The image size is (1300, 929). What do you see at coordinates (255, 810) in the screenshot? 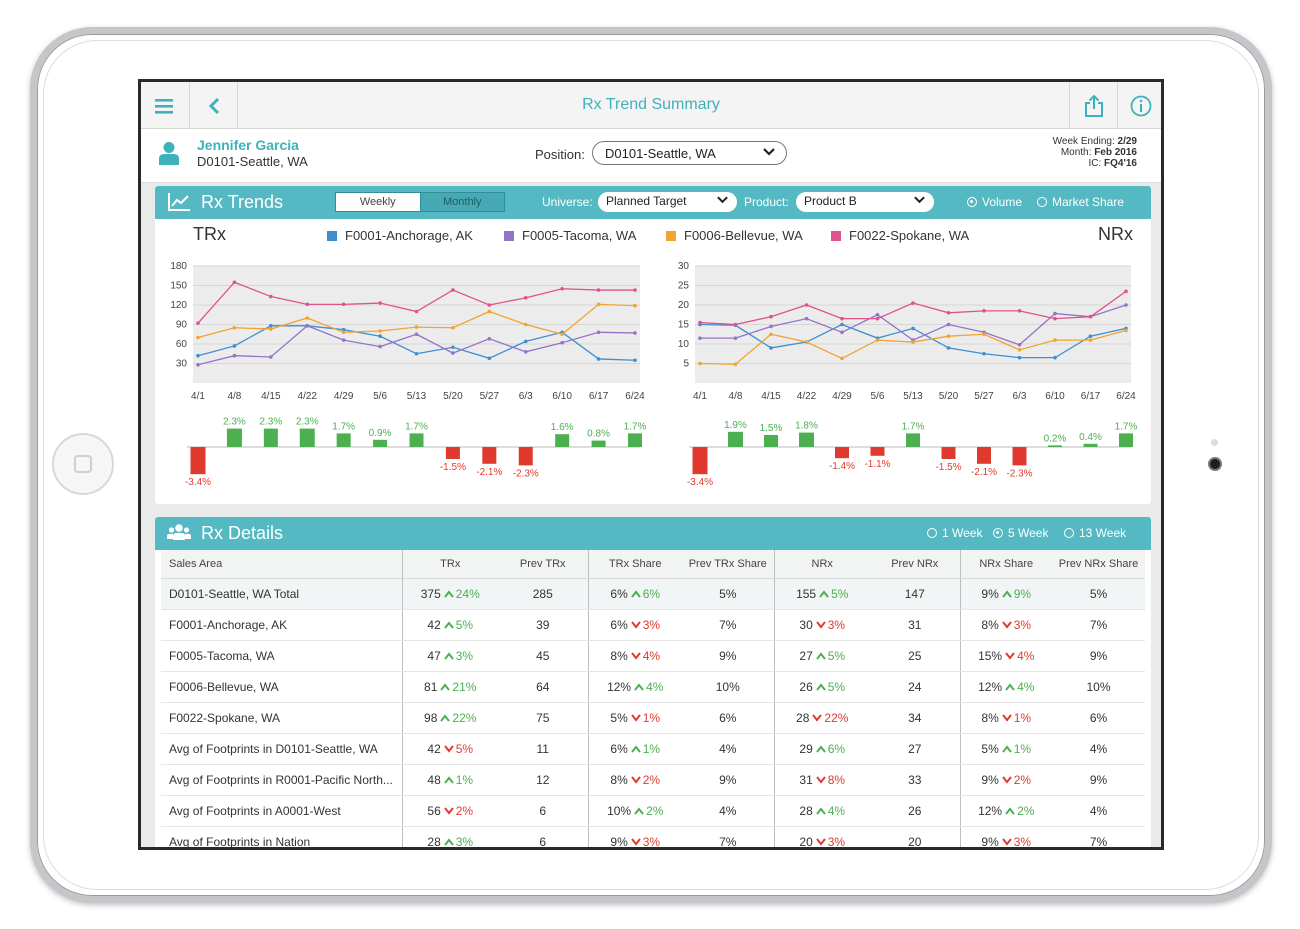
I see `cell-value: Avg of Footprints in A0001-West` at bounding box center [255, 810].